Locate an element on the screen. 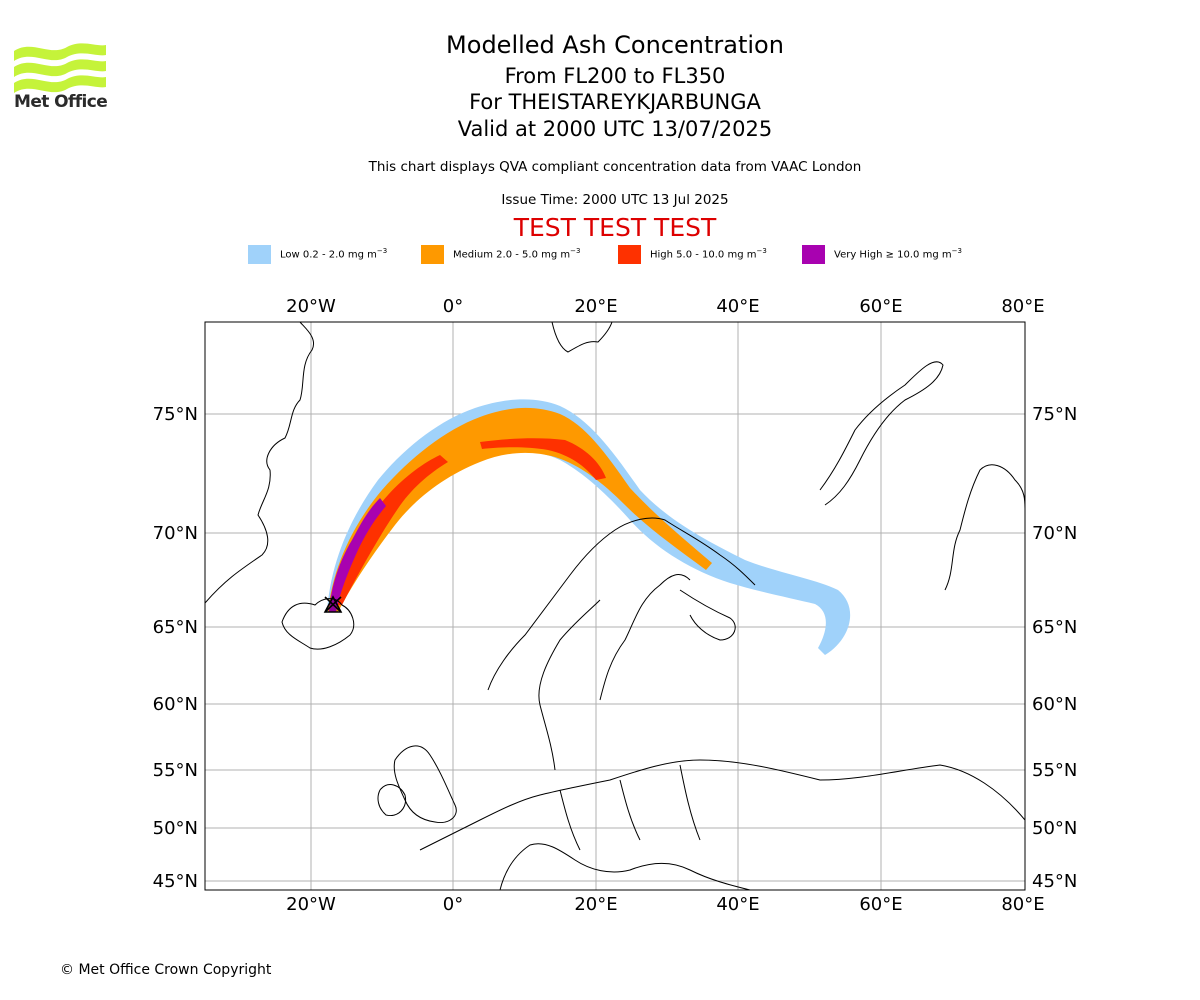 This screenshot has width=1200, height=1000. lat-tick-right-0: 75°N is located at coordinates (1054, 414).